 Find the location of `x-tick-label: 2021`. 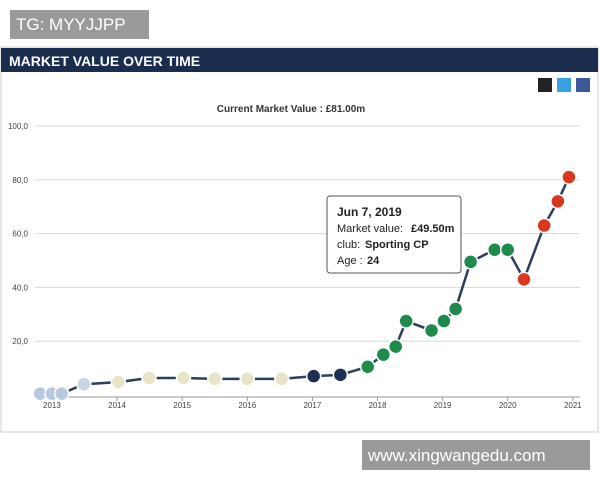

x-tick-label: 2021 is located at coordinates (573, 405).